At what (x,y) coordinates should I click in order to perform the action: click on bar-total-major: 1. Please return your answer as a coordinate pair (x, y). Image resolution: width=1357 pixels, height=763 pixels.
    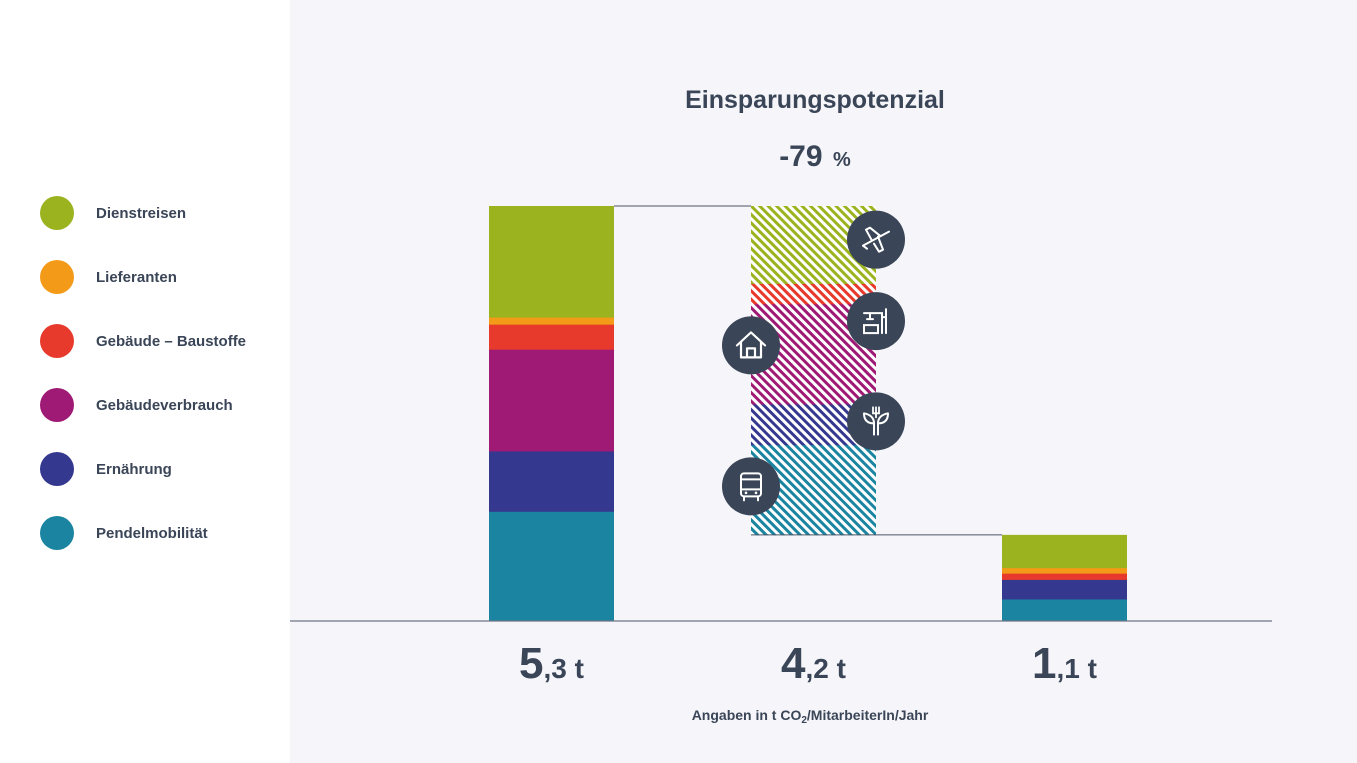
    Looking at the image, I should click on (1044, 663).